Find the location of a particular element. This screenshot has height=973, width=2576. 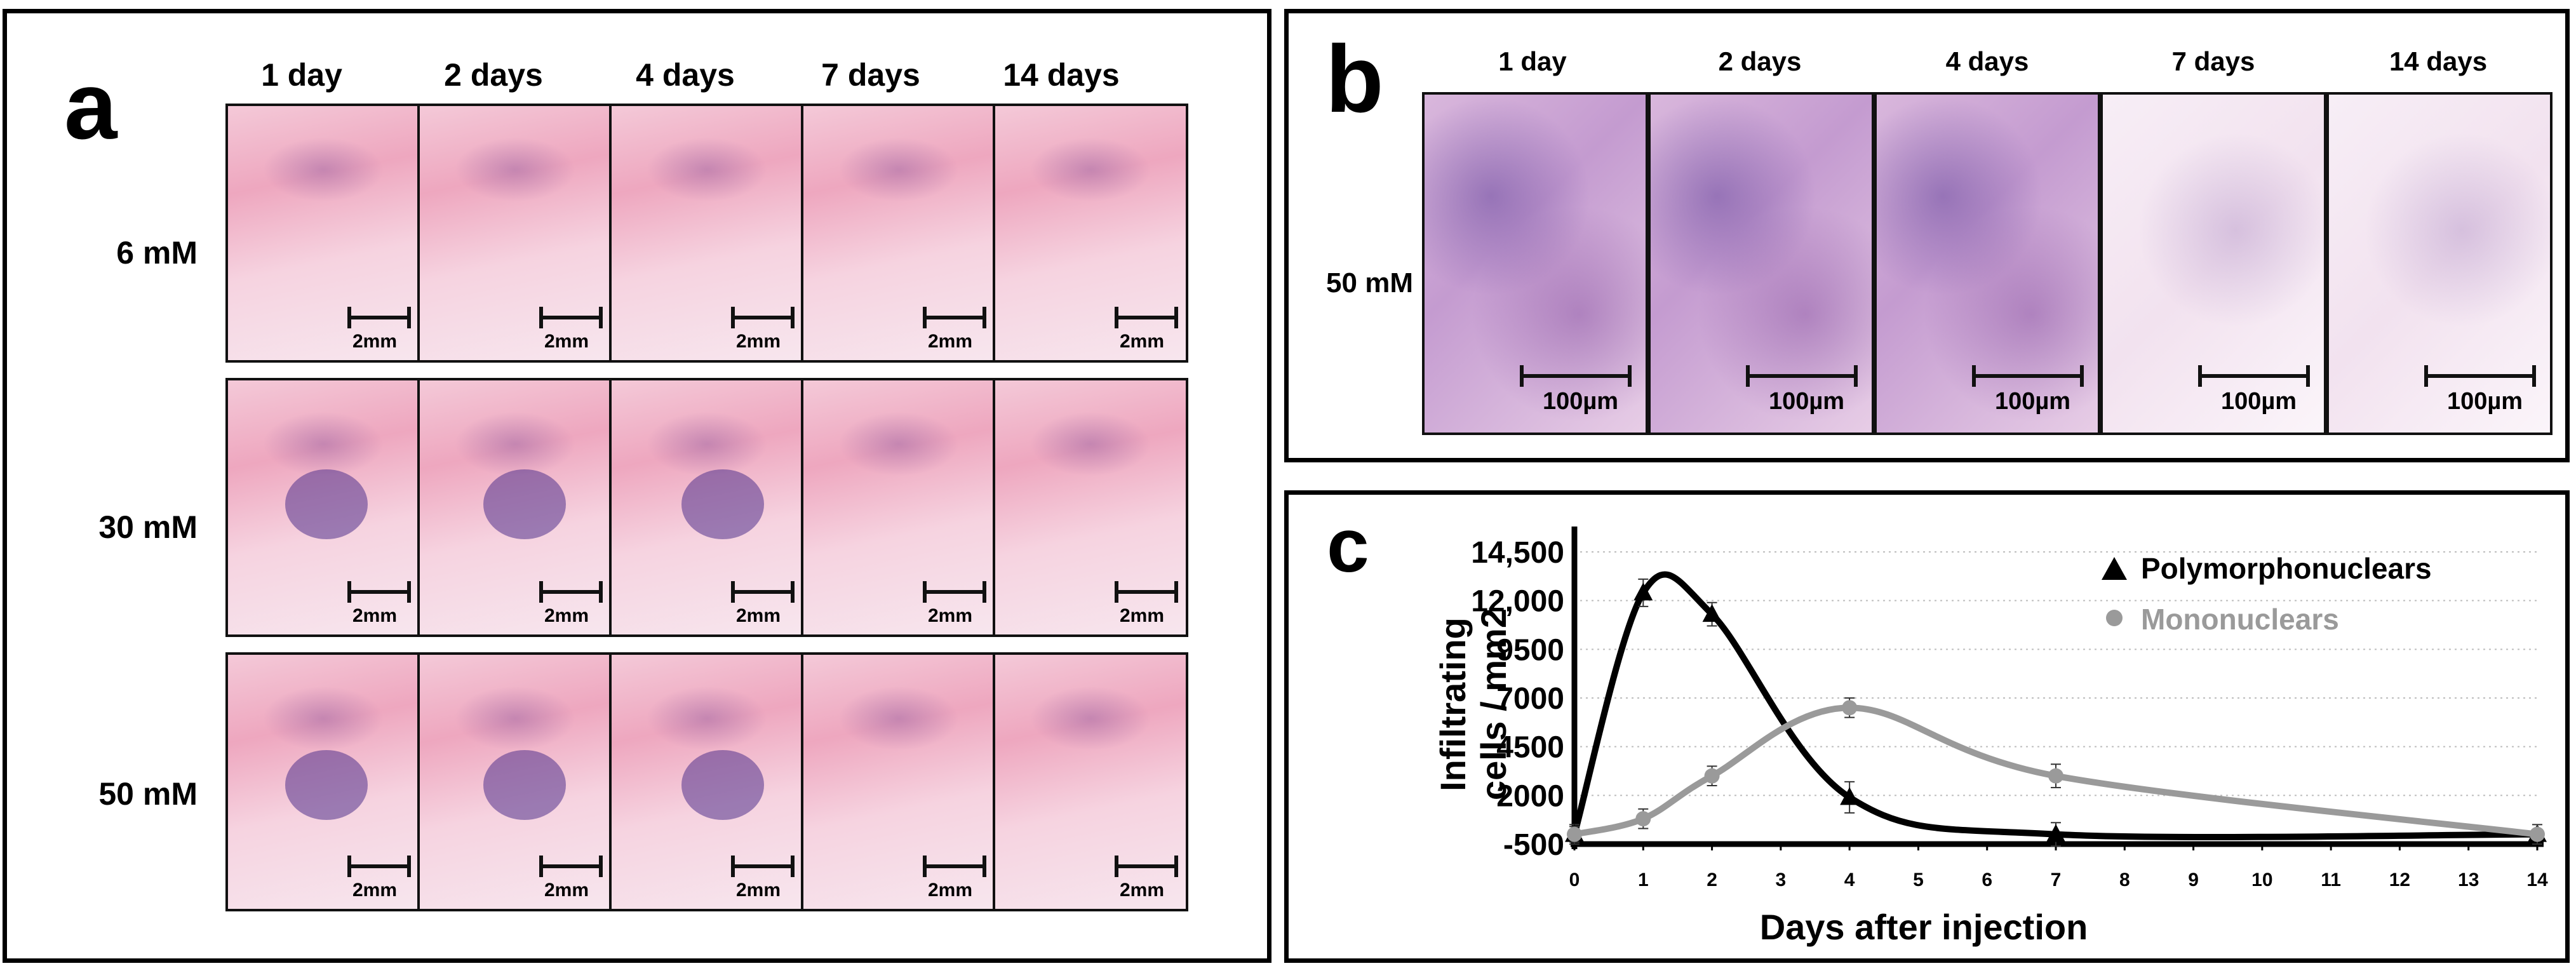

row-label: 30 mM is located at coordinates (148, 527).